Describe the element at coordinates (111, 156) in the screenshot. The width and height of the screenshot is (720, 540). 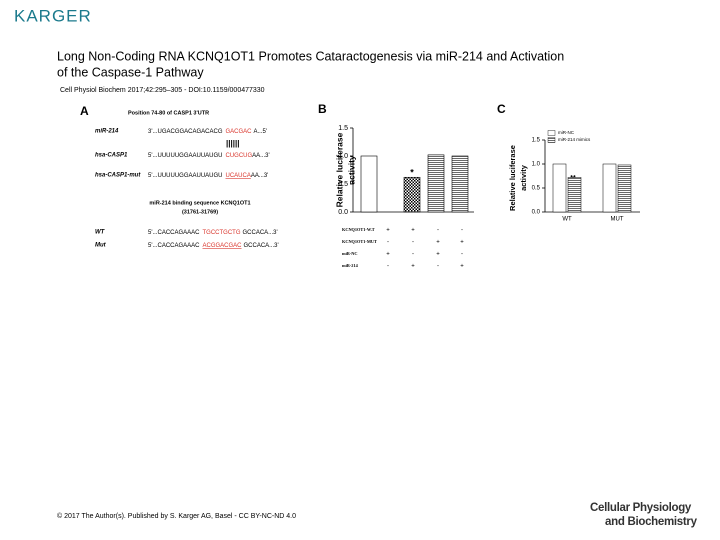
I see `row-label: hsa-CASP1` at that location.